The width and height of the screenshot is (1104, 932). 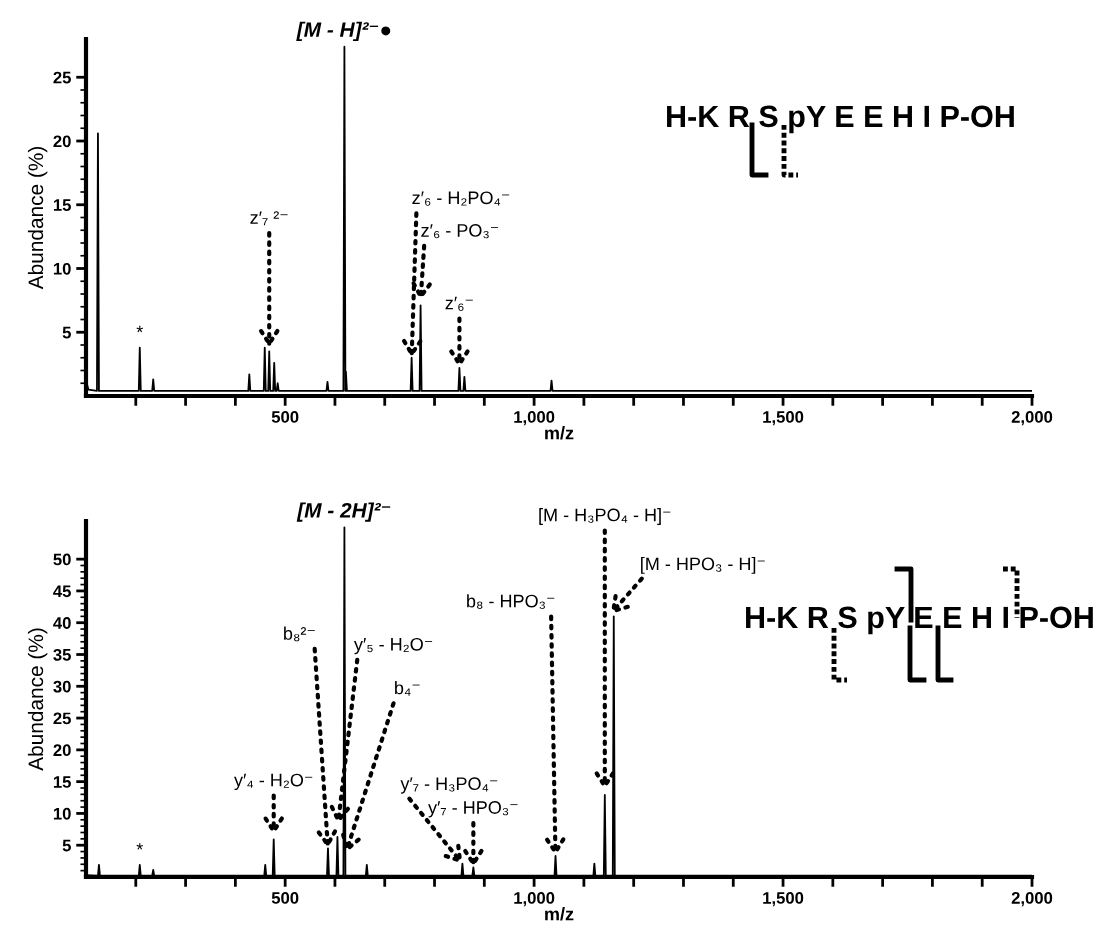 I want to click on annotation: z′₆ - H₂PO₄⁻, so click(x=461, y=198).